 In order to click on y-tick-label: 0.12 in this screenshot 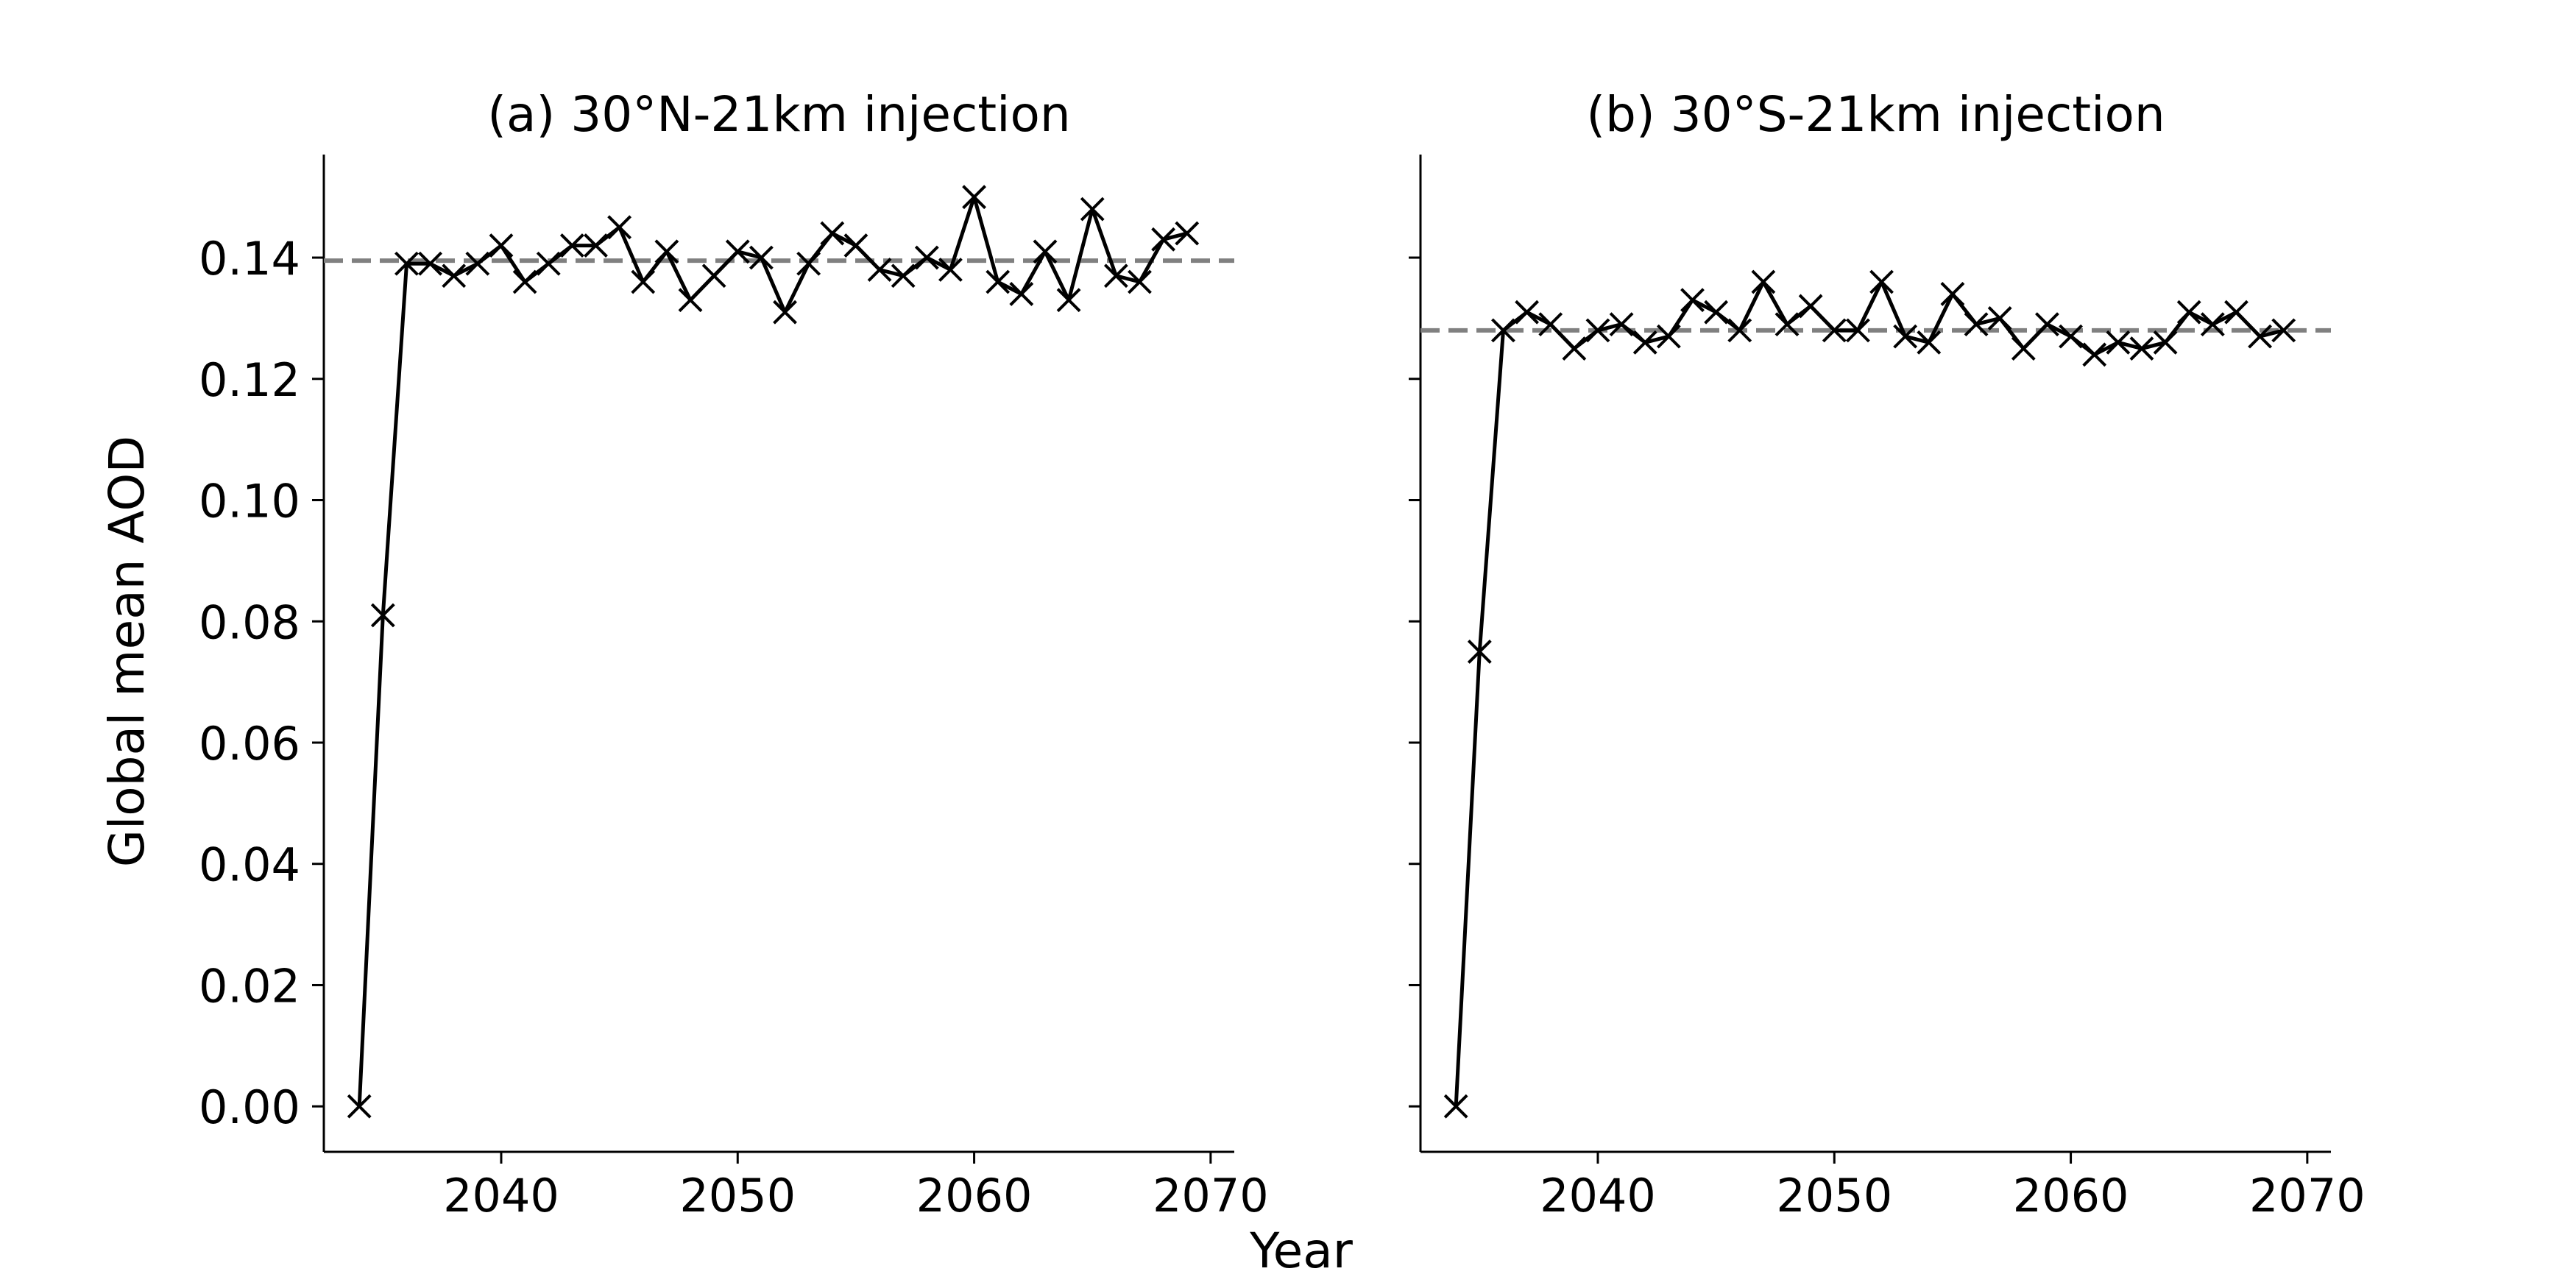, I will do `click(249, 380)`.